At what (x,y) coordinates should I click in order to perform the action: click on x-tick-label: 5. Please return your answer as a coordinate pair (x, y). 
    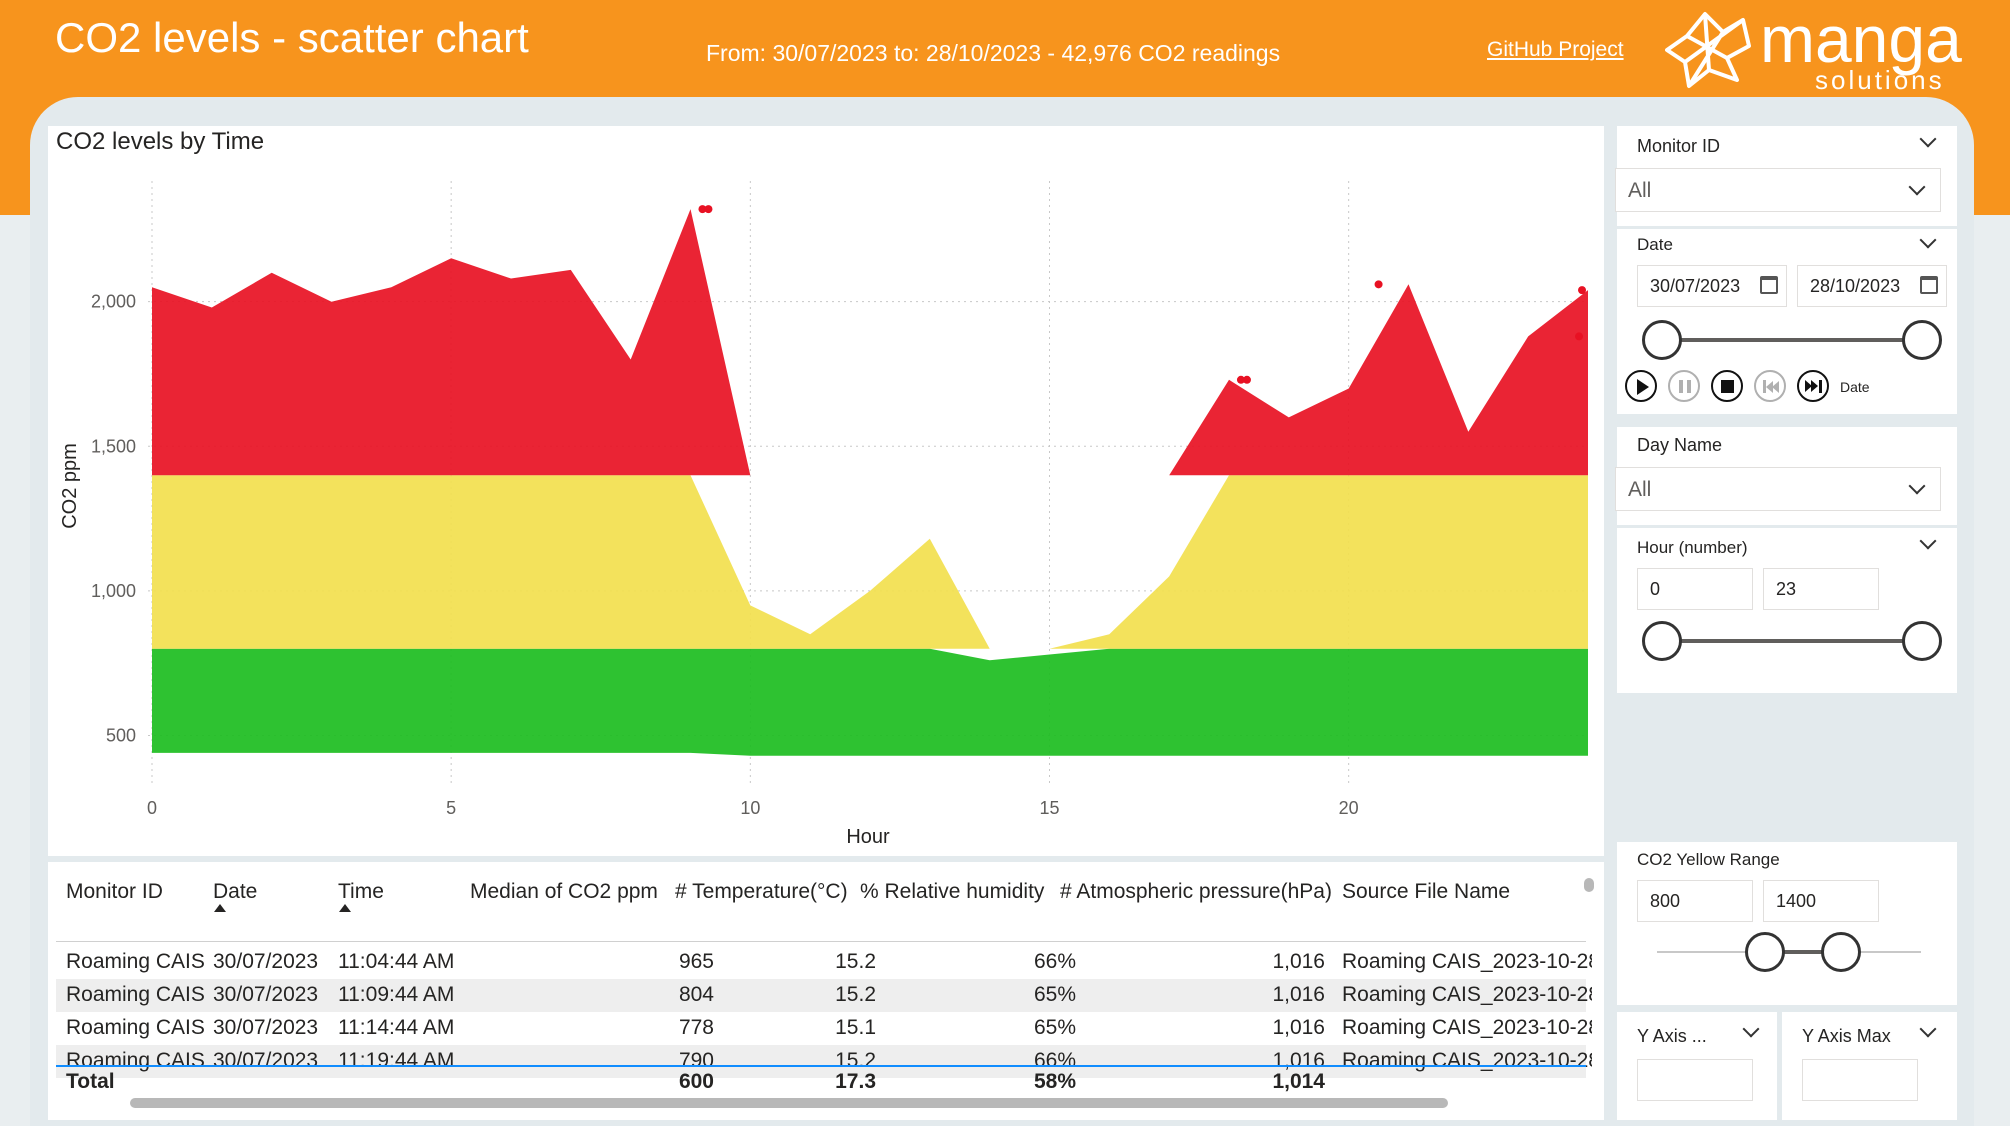
    Looking at the image, I should click on (451, 808).